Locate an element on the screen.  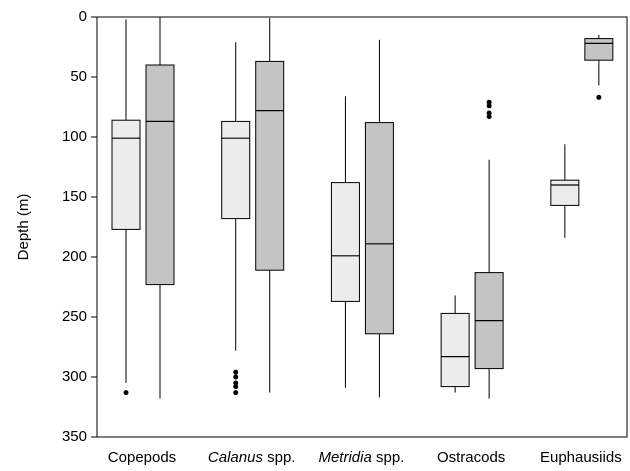
y-tick-label: 150 is located at coordinates (74, 196).